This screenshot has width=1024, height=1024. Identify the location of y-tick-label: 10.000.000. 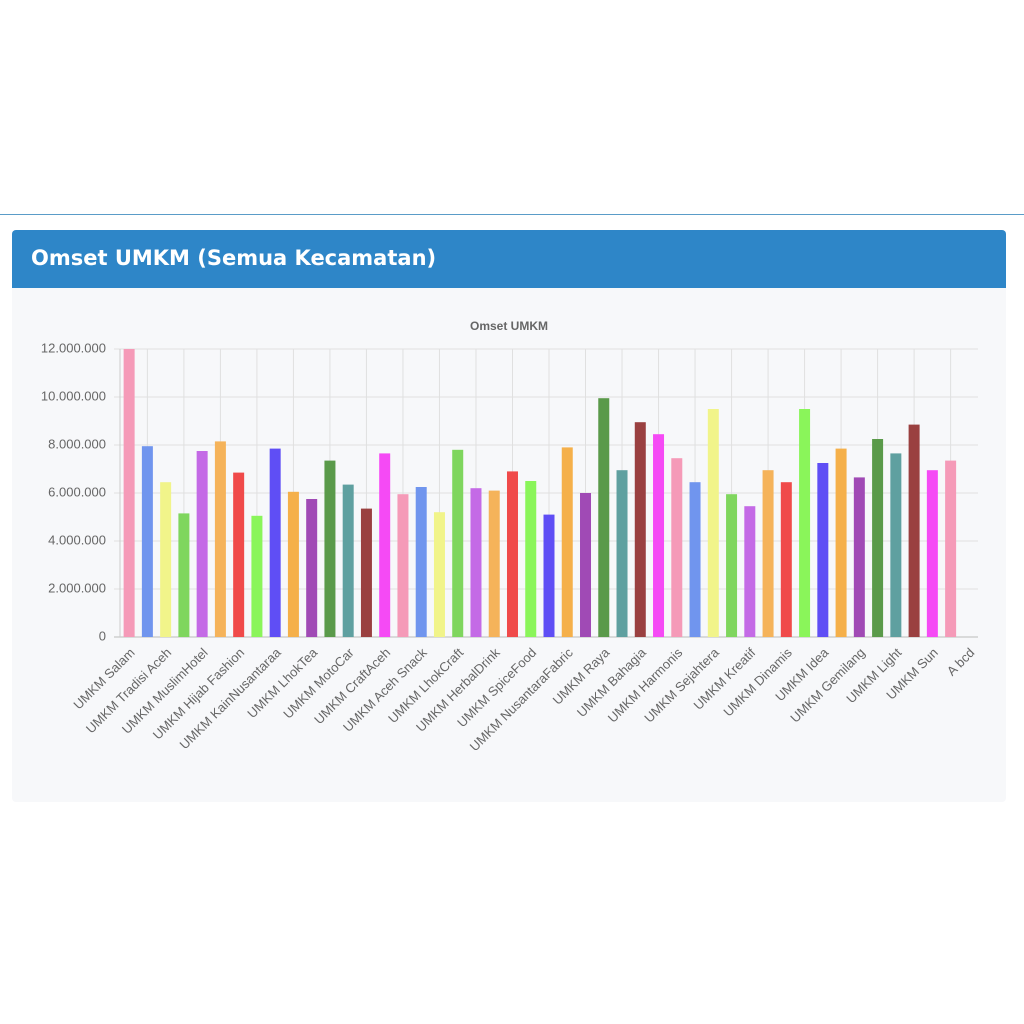
(73, 395).